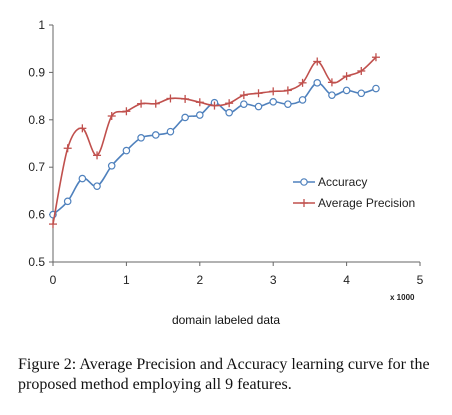 The image size is (452, 415). I want to click on legend-average-precision-label: Average Precision, so click(366, 203).